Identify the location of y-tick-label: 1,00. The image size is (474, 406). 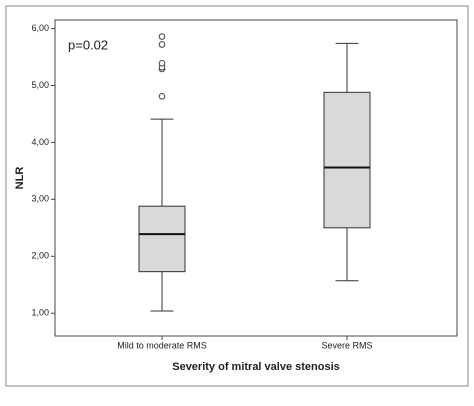
(40, 313).